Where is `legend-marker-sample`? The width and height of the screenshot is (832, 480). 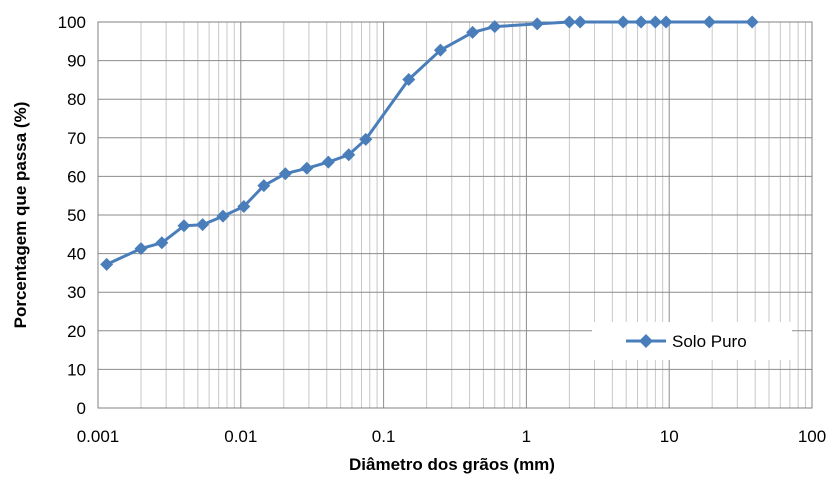
legend-marker-sample is located at coordinates (646, 341).